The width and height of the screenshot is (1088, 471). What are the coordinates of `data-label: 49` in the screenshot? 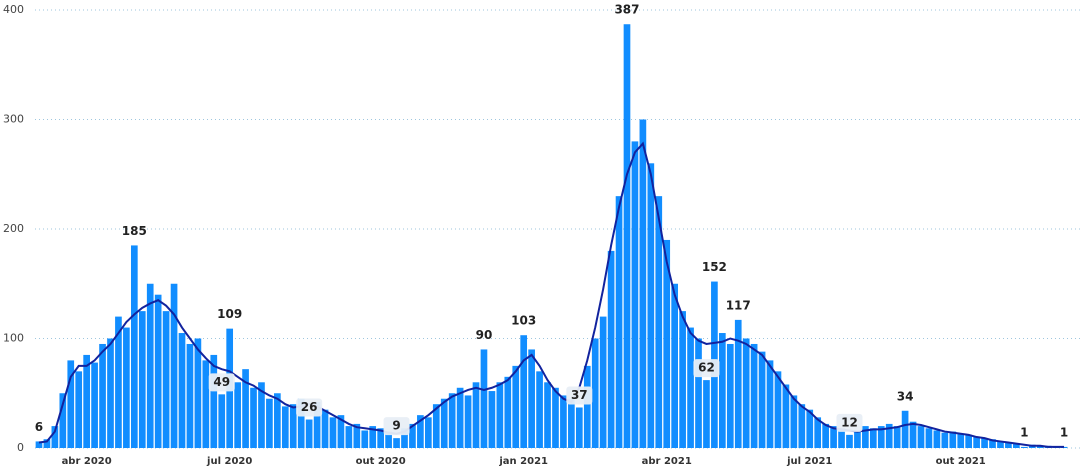 It's located at (221, 382).